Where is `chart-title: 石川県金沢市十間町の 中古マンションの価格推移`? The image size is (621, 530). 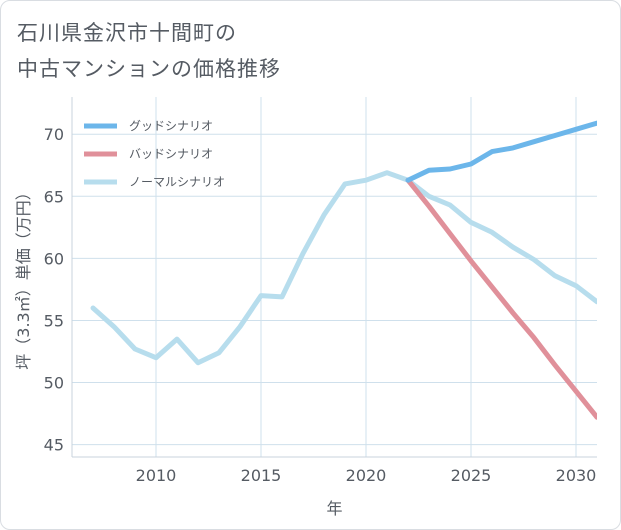 chart-title: 石川県金沢市十間町の 中古マンションの価格推移 is located at coordinates (149, 51).